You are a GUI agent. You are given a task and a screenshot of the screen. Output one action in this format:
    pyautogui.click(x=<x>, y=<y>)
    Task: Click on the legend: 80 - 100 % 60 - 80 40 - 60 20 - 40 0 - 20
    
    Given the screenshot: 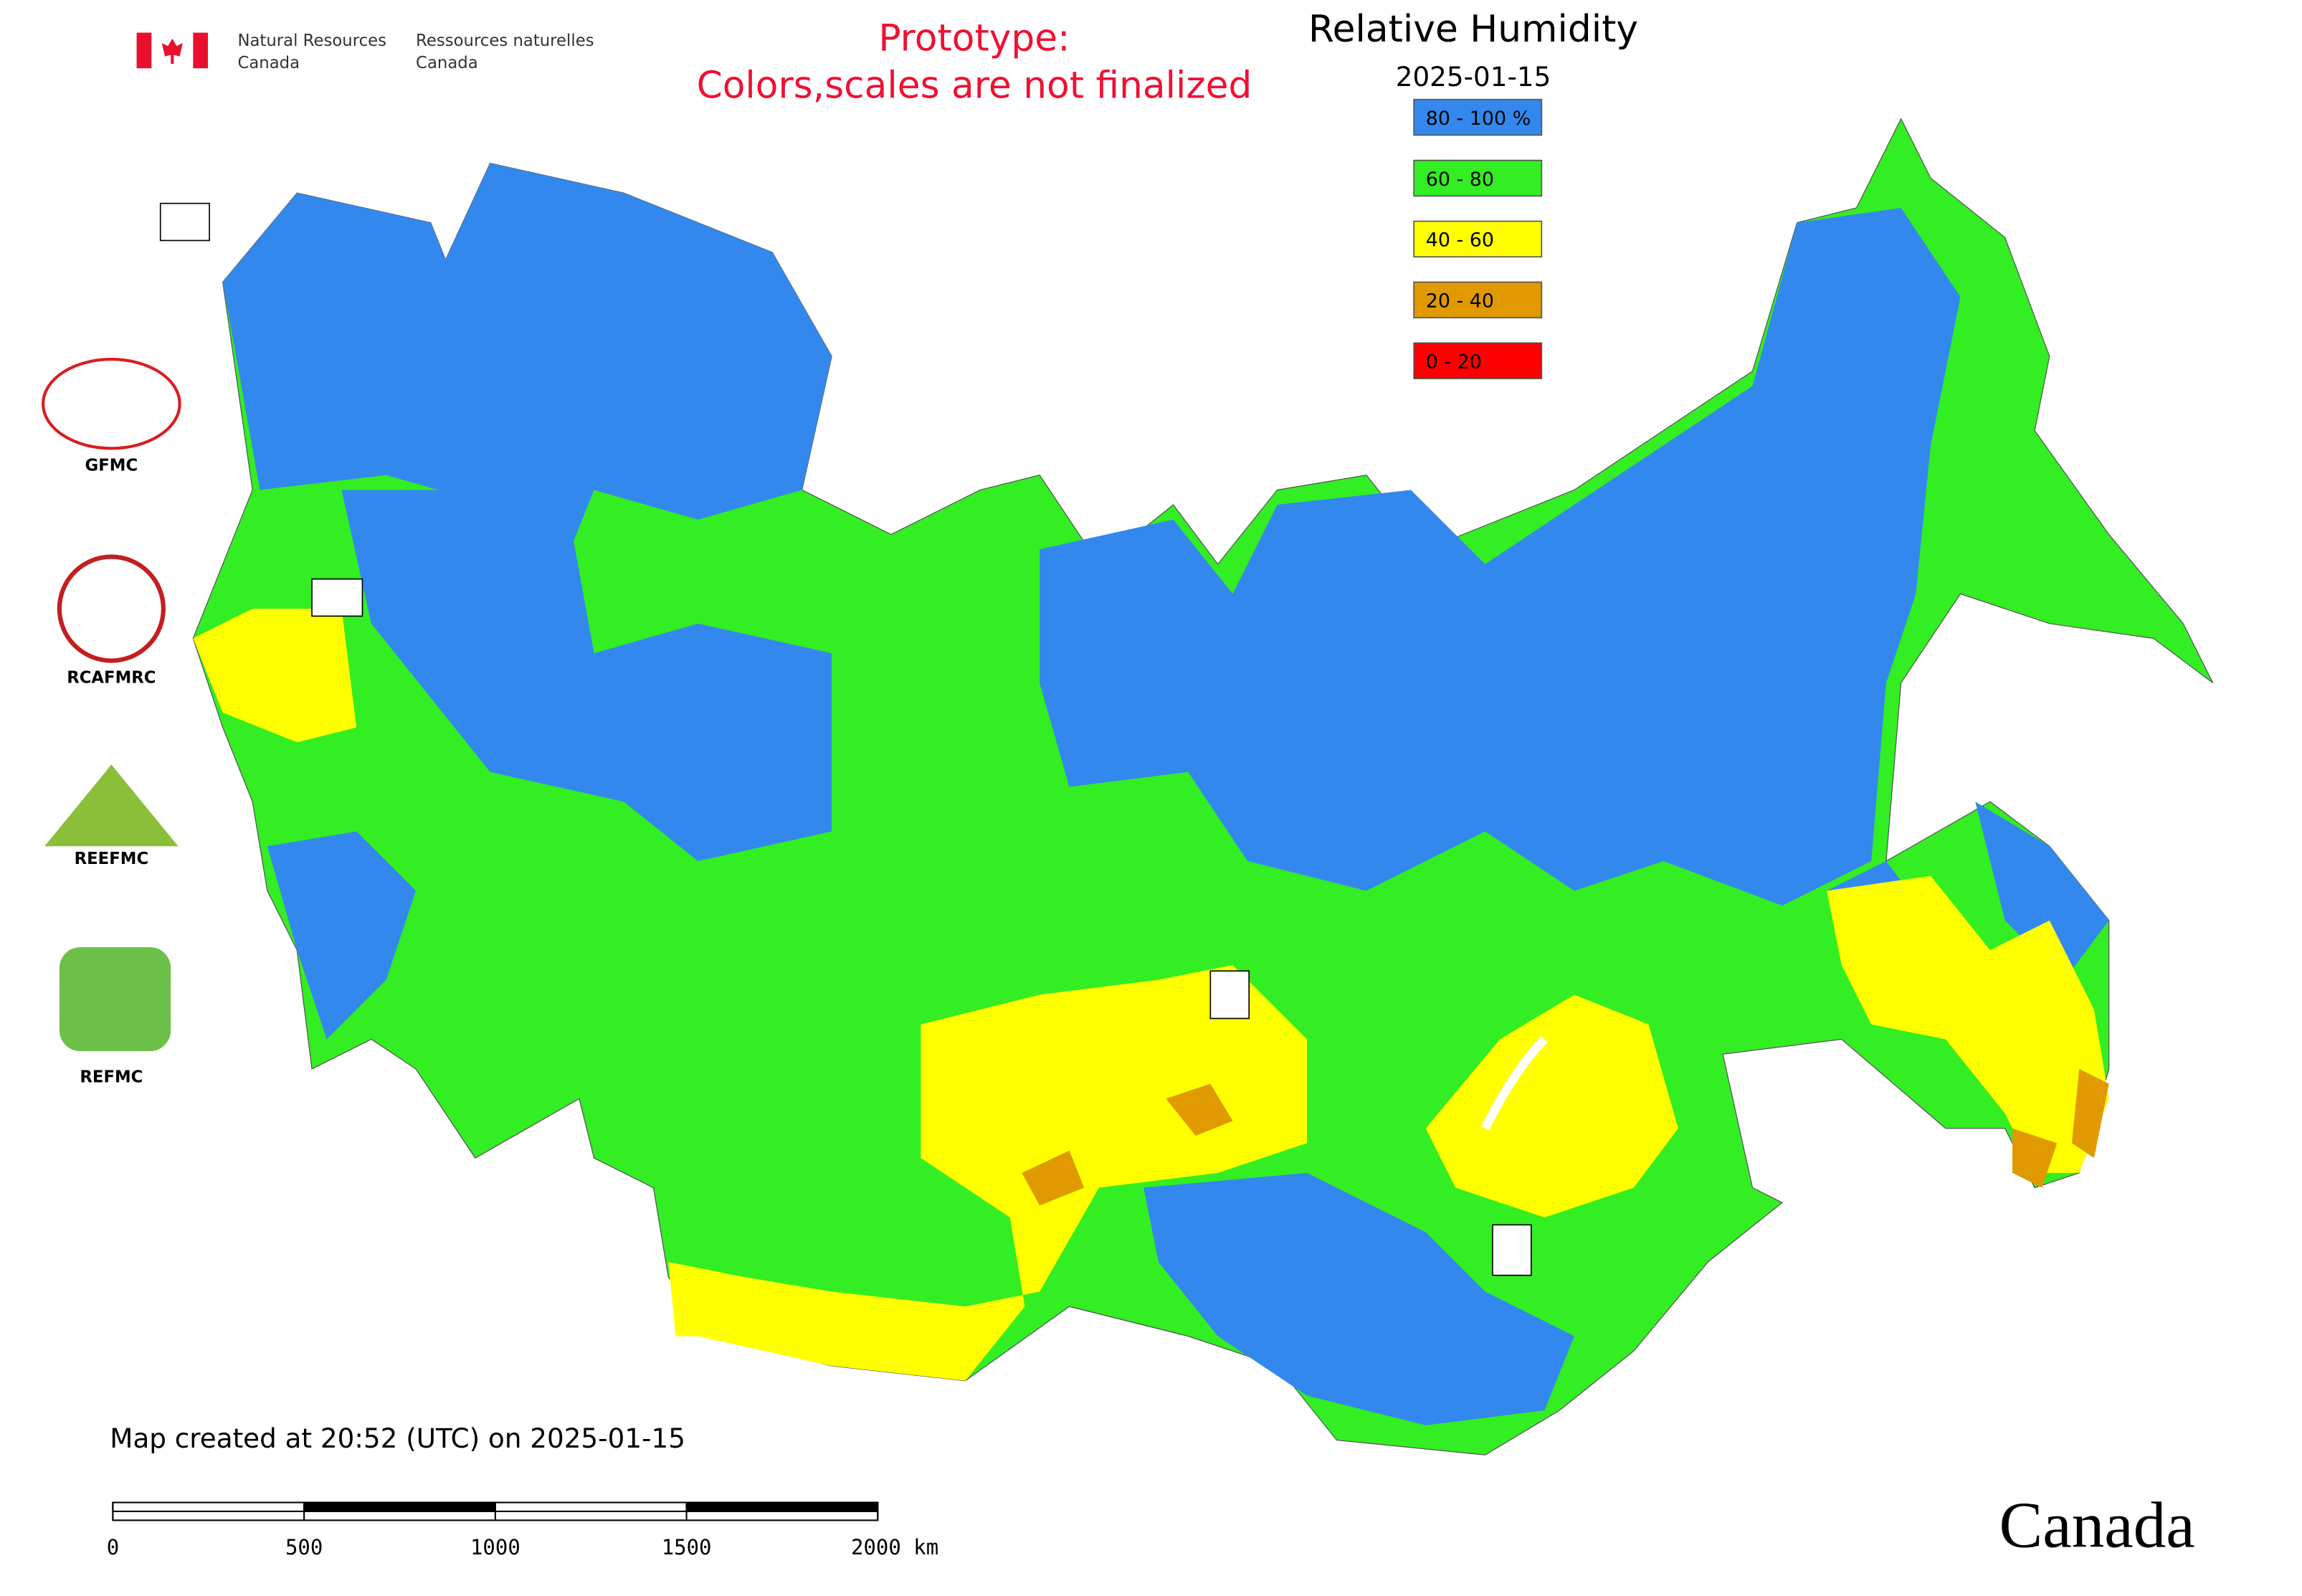 What is the action you would take?
    pyautogui.click(x=1478, y=238)
    